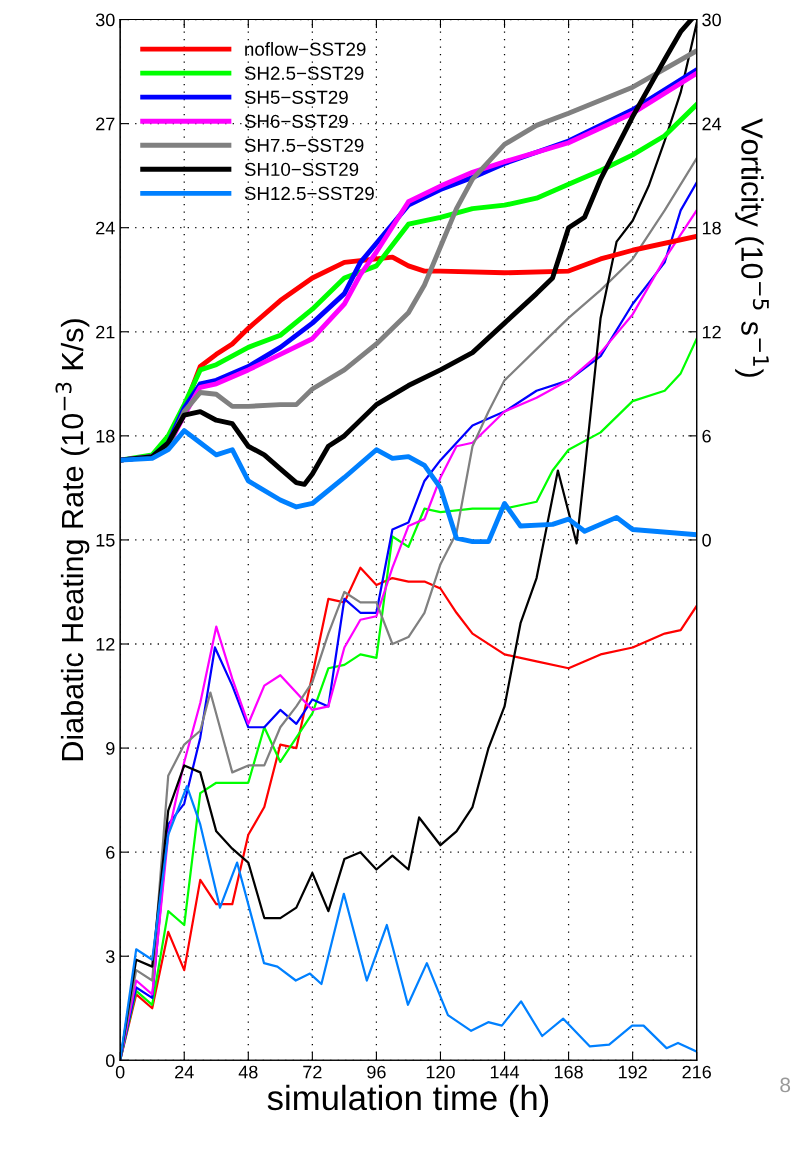 This screenshot has height=1150, width=812. Describe the element at coordinates (312, 1072) in the screenshot. I see `x-tick-label: 72` at that location.